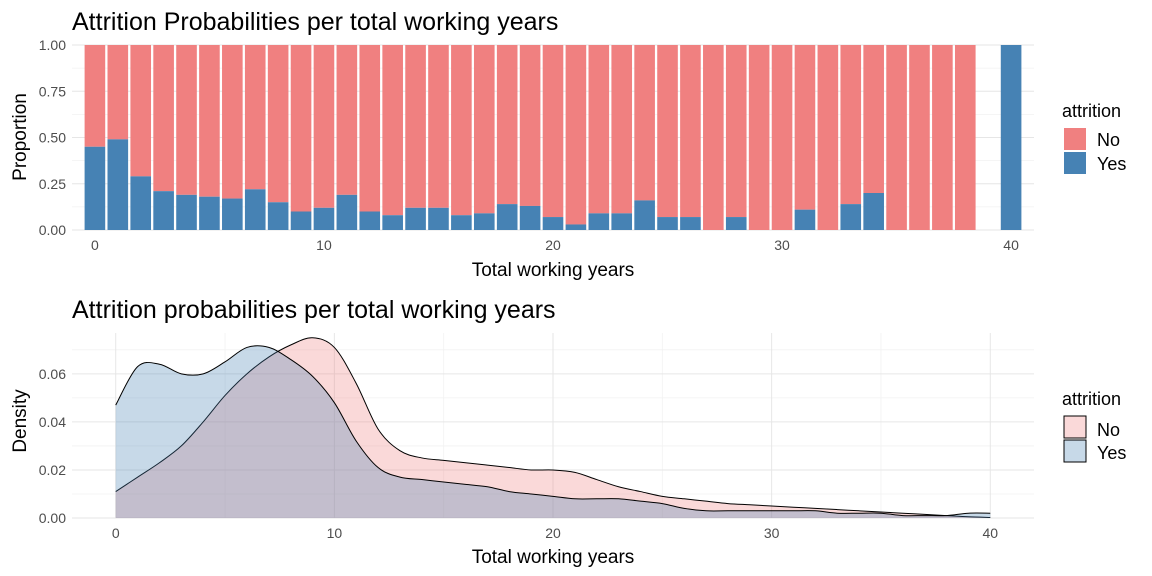 Image resolution: width=1152 pixels, height=576 pixels. What do you see at coordinates (52, 422) in the screenshot?
I see `y-tick-label: 0.04` at bounding box center [52, 422].